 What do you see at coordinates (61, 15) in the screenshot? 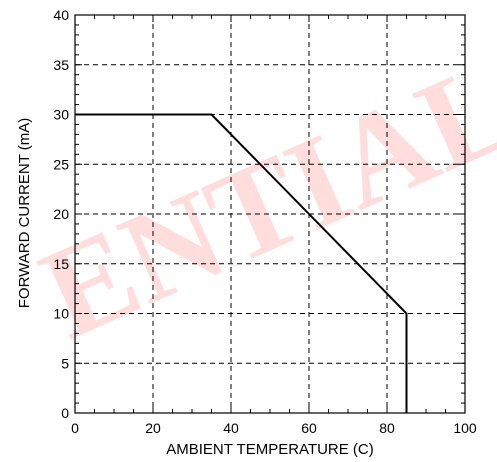
I see `y-tick-label: 40` at bounding box center [61, 15].